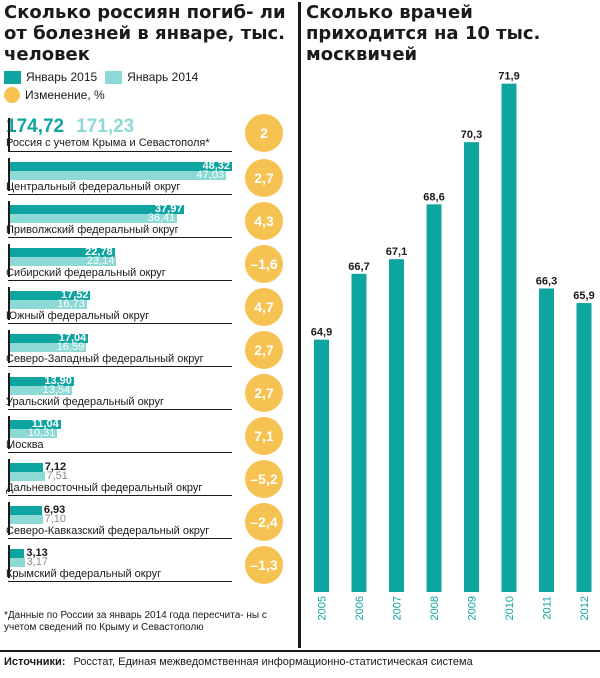 The height and width of the screenshot is (678, 600). Describe the element at coordinates (114, 77) in the screenshot. I see `legend-swatch-2014` at that location.